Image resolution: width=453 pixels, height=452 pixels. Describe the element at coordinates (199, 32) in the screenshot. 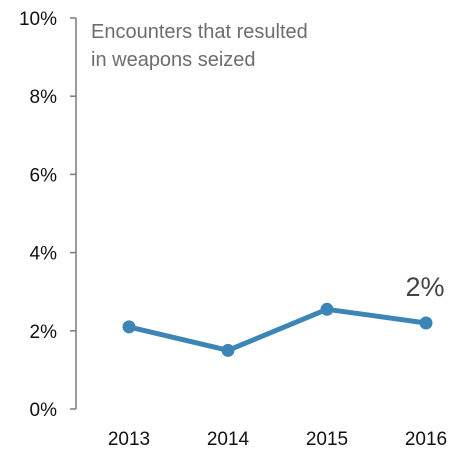

I see `chart-title-line-1: Encounters that resulted` at that location.